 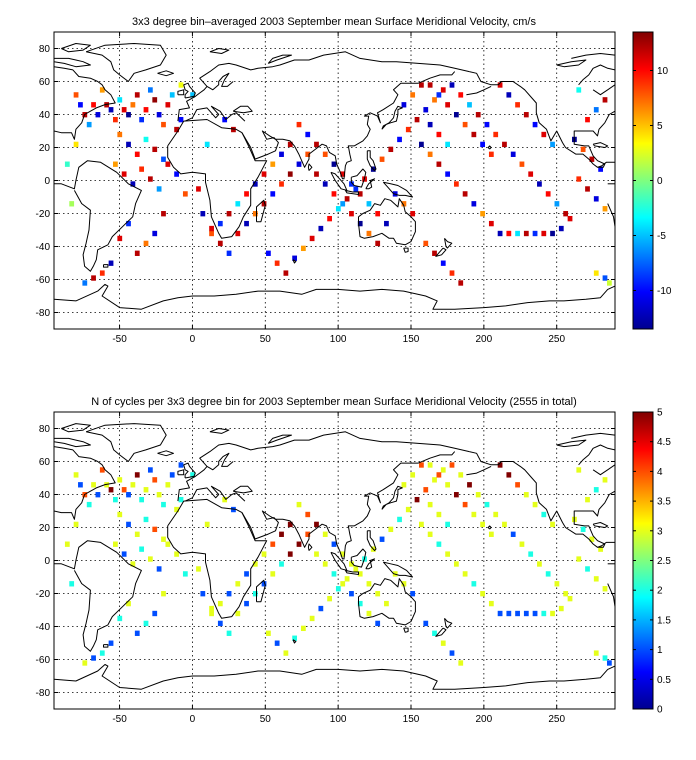 What do you see at coordinates (484, 339) in the screenshot?
I see `x-tick-label: 200` at bounding box center [484, 339].